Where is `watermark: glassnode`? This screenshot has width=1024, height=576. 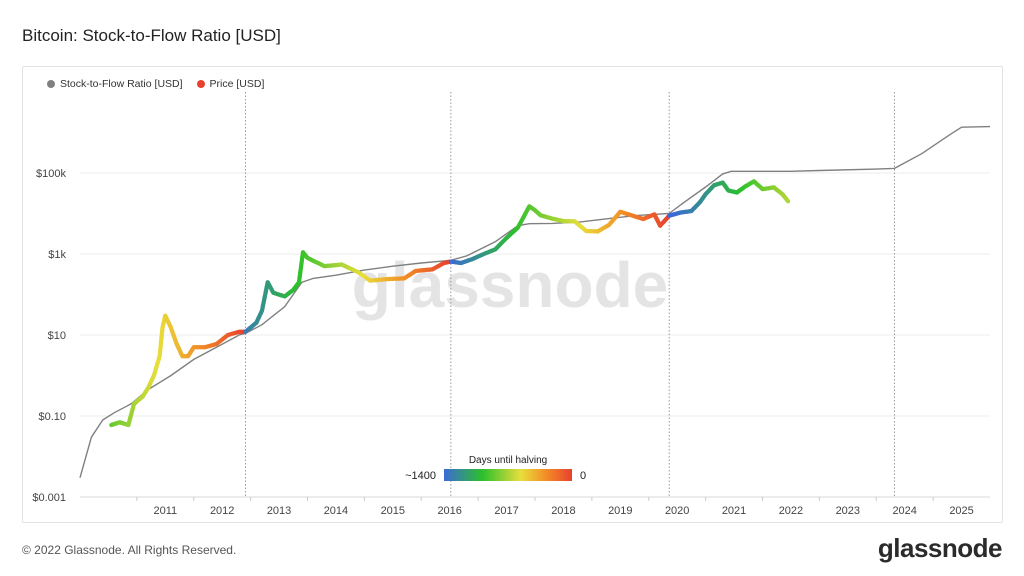 watermark: glassnode is located at coordinates (510, 285).